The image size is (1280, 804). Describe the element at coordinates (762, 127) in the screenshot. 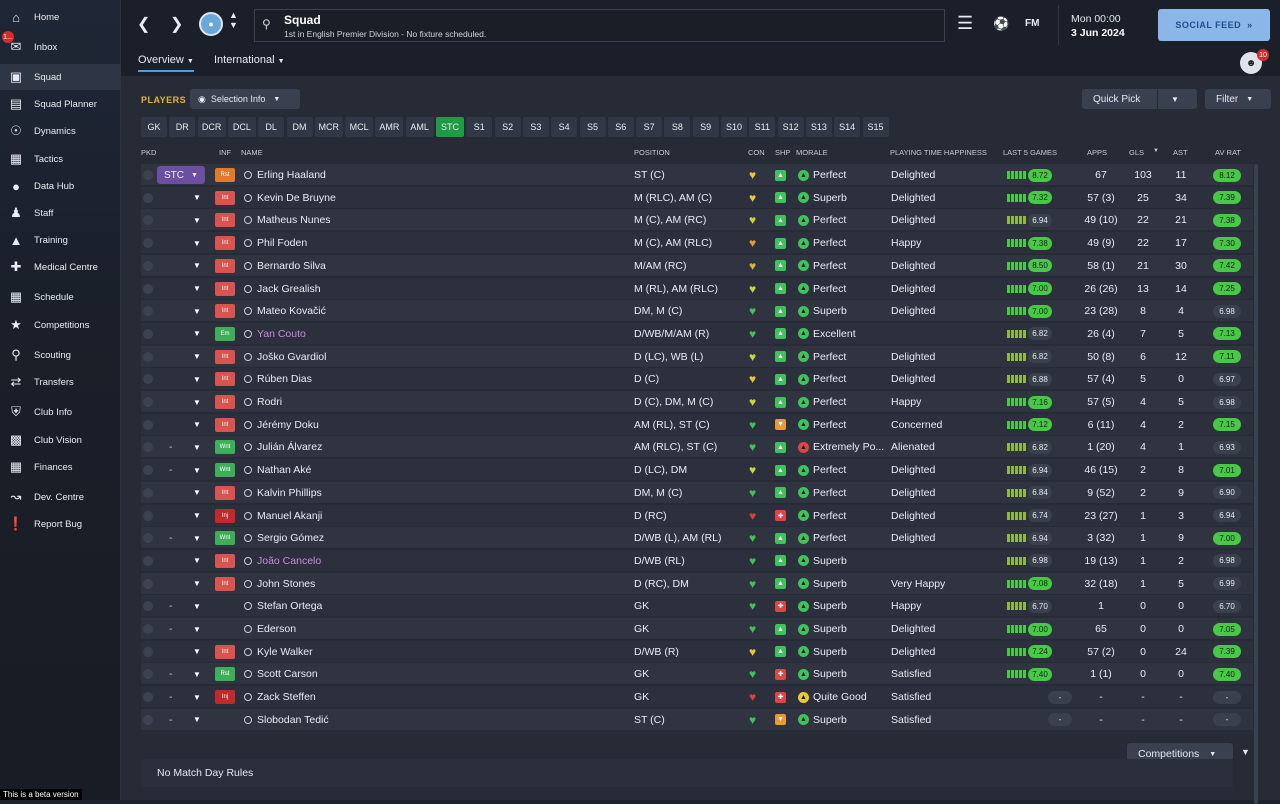

I see `position-button-s11: S11` at that location.